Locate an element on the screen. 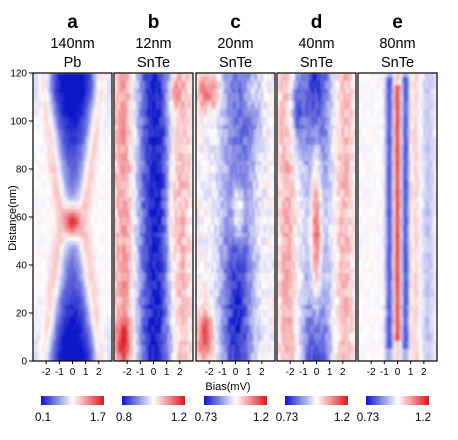  y-axis-label: Distance(nm) is located at coordinates (13, 217).